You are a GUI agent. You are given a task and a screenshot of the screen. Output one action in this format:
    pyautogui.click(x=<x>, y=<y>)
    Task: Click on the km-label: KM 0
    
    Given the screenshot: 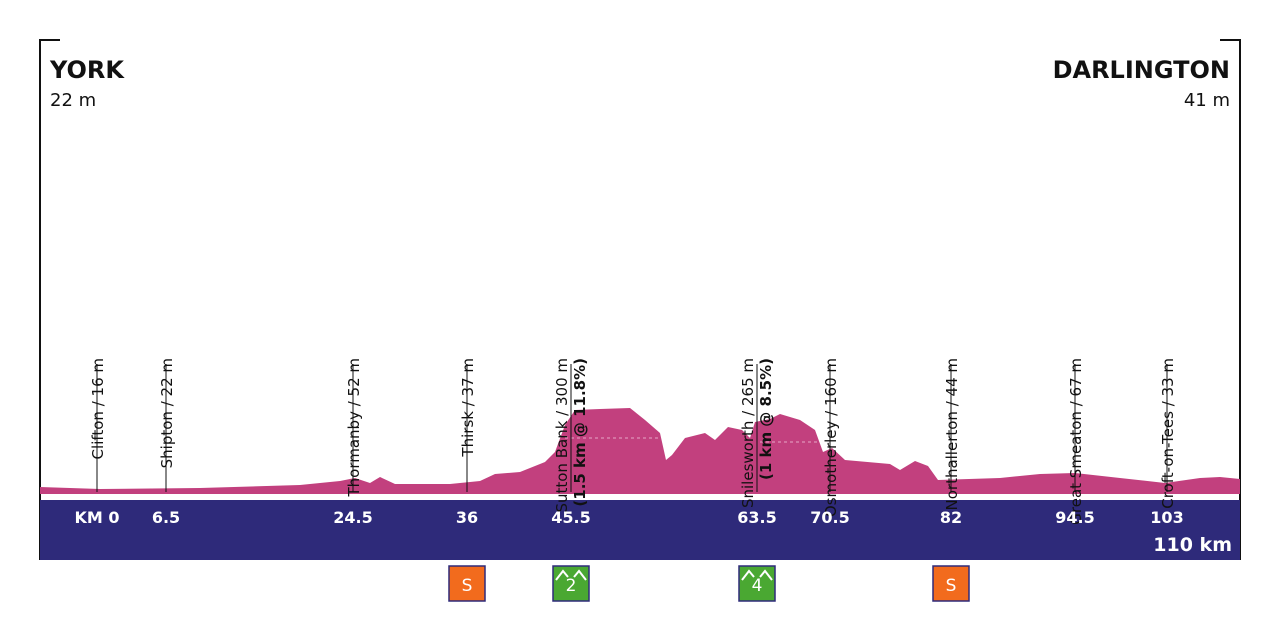 What is the action you would take?
    pyautogui.click(x=96, y=517)
    